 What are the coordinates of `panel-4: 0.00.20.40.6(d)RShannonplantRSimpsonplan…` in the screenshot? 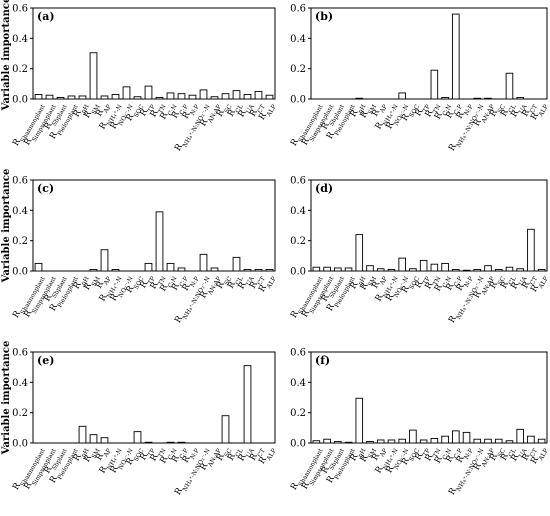 It's located at (419, 250).